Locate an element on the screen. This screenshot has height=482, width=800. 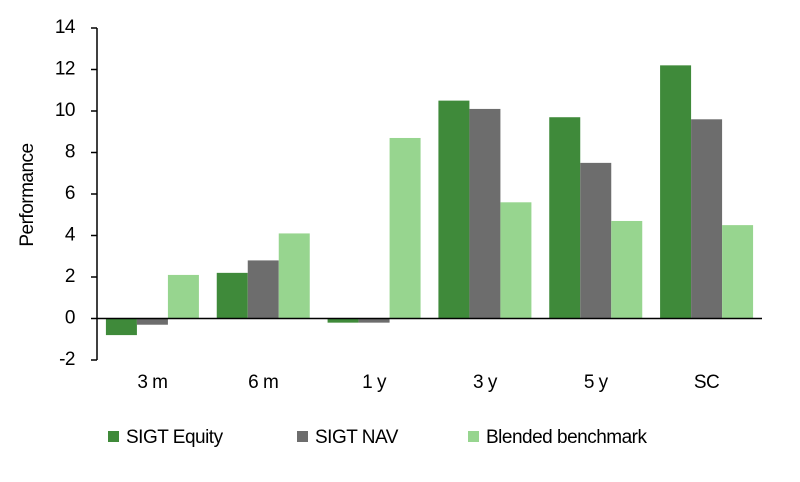
x-tick-label: 3 m is located at coordinates (152, 382).